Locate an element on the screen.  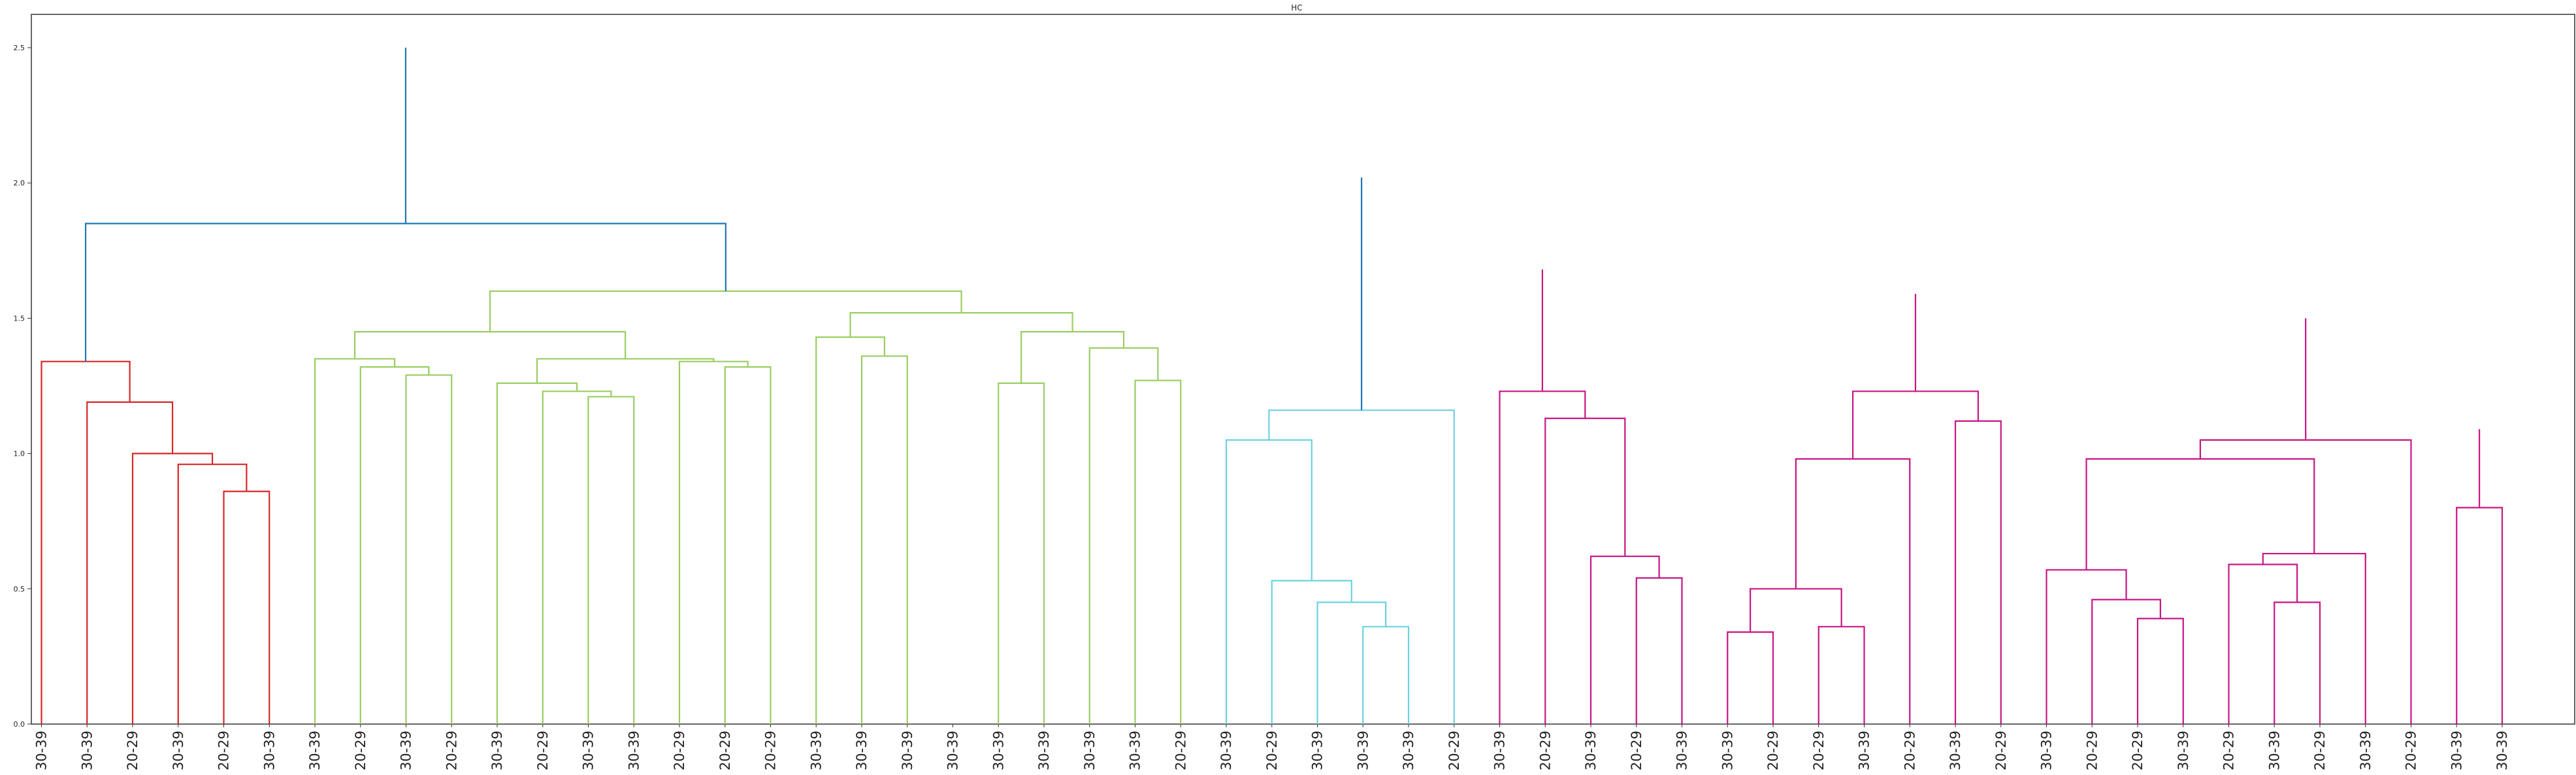
y-tick-label: 2.5 is located at coordinates (19, 48).